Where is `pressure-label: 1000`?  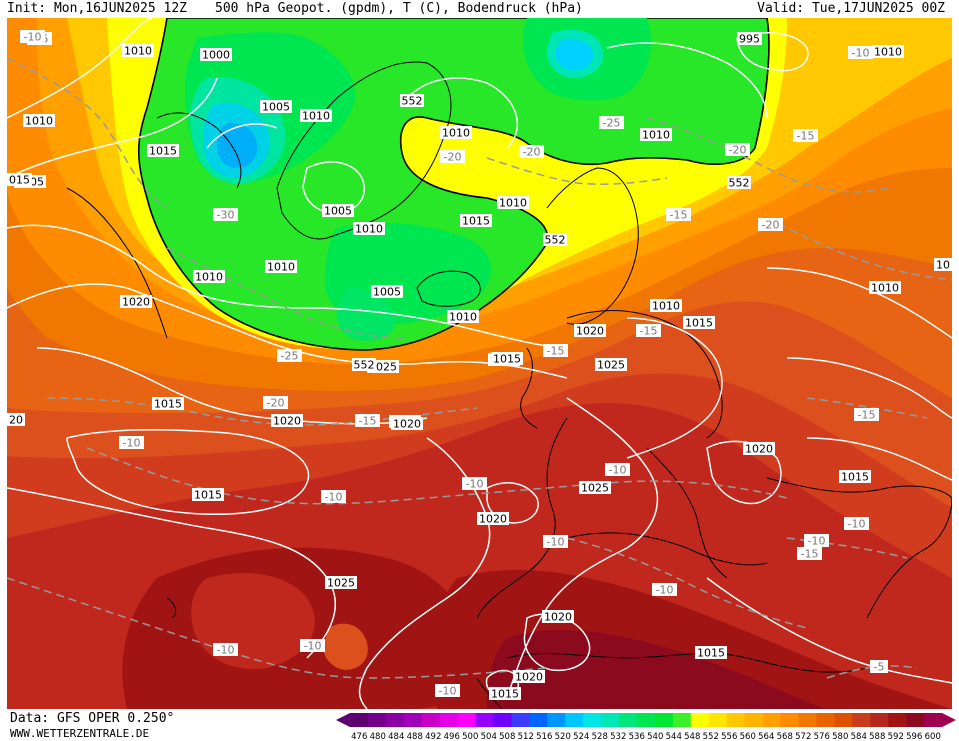 pressure-label: 1000 is located at coordinates (216, 55).